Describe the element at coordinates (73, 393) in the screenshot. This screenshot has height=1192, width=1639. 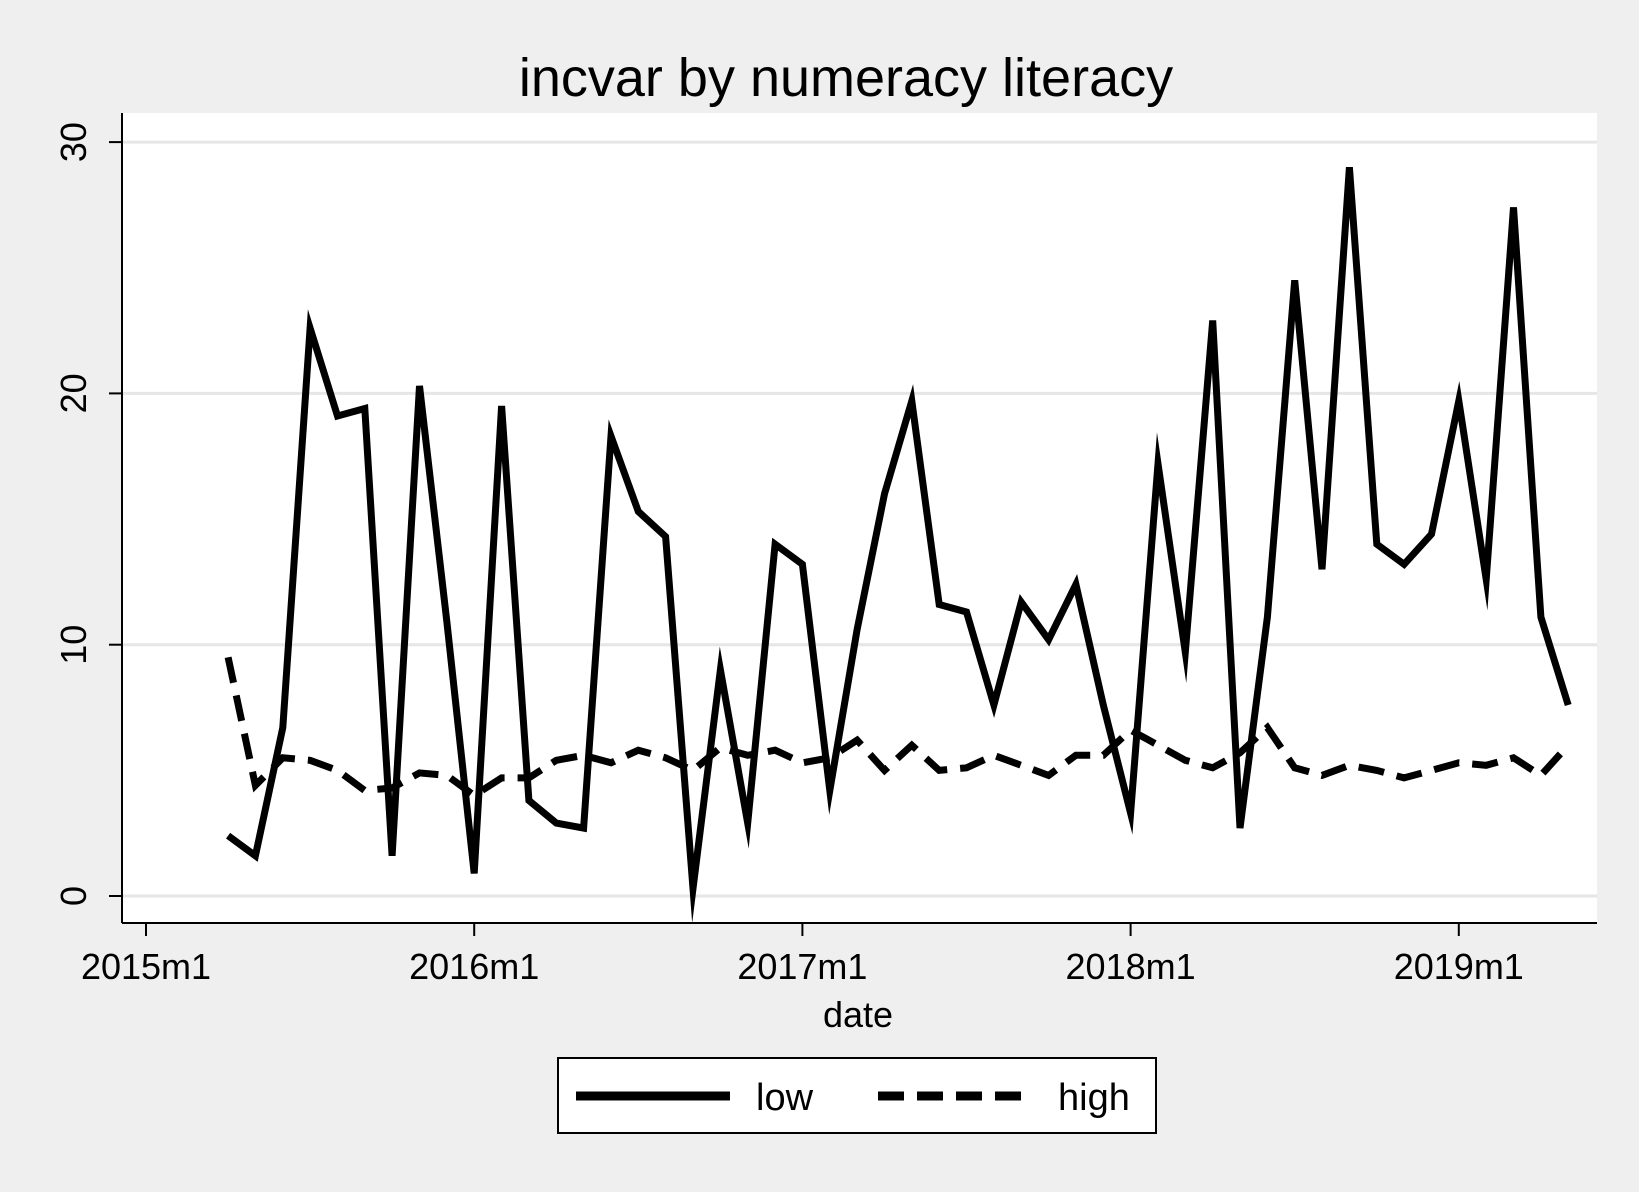
I see `y-tick-label: 20` at that location.